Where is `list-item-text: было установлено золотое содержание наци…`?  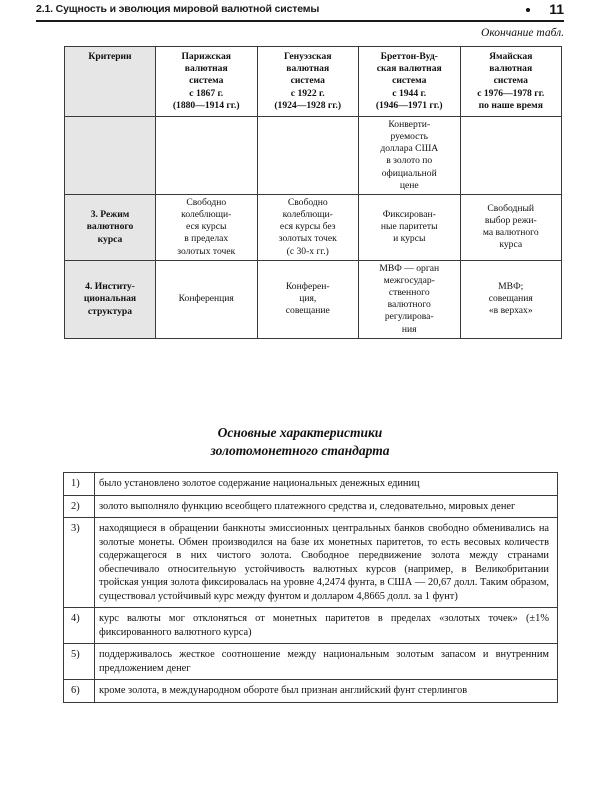
list-item-text: было установлено золотое содержание наци… is located at coordinates (326, 484).